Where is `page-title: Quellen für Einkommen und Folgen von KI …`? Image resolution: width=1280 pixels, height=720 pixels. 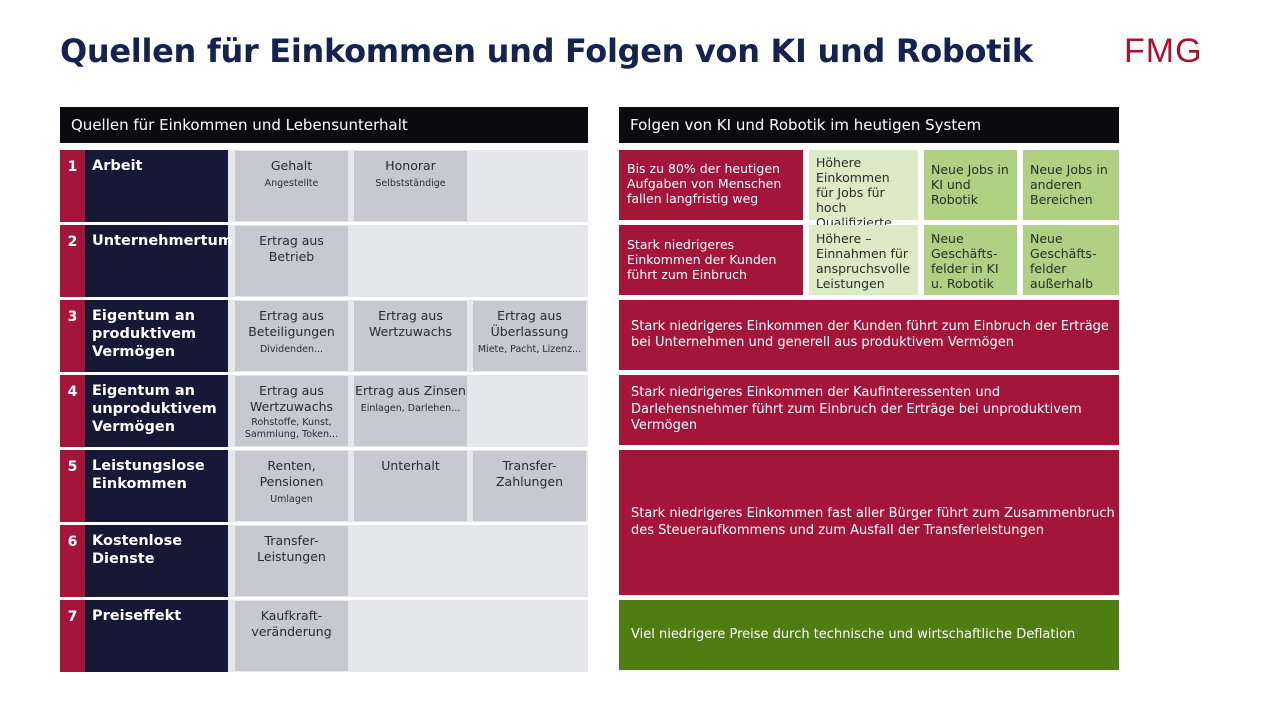
page-title: Quellen für Einkommen und Folgen von KI … is located at coordinates (546, 51).